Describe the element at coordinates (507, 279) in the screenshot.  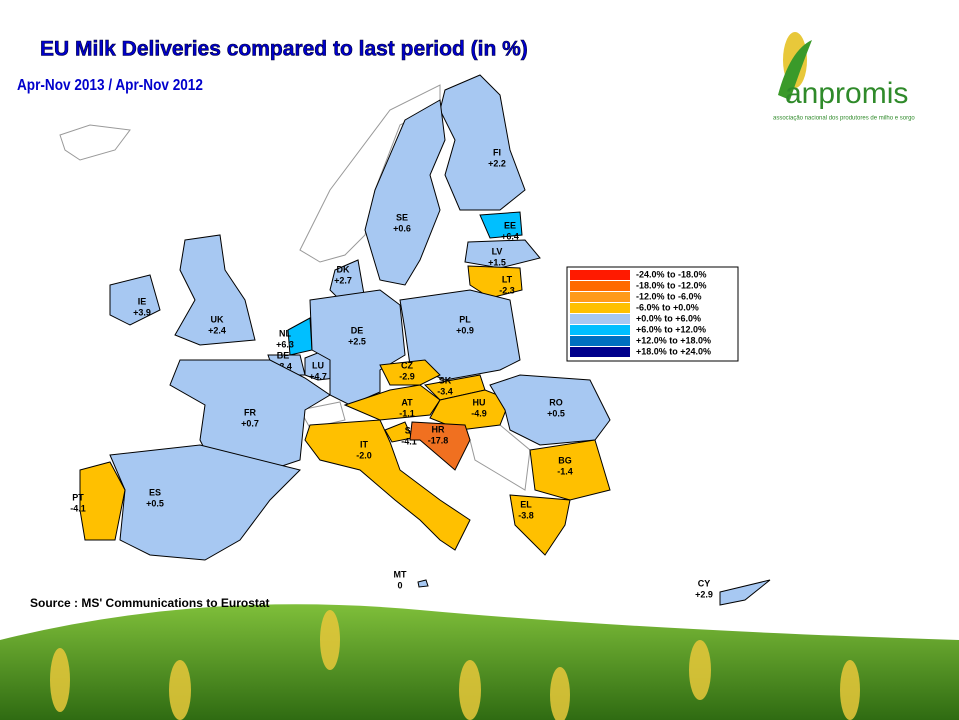
I see `country-code: LT` at that location.